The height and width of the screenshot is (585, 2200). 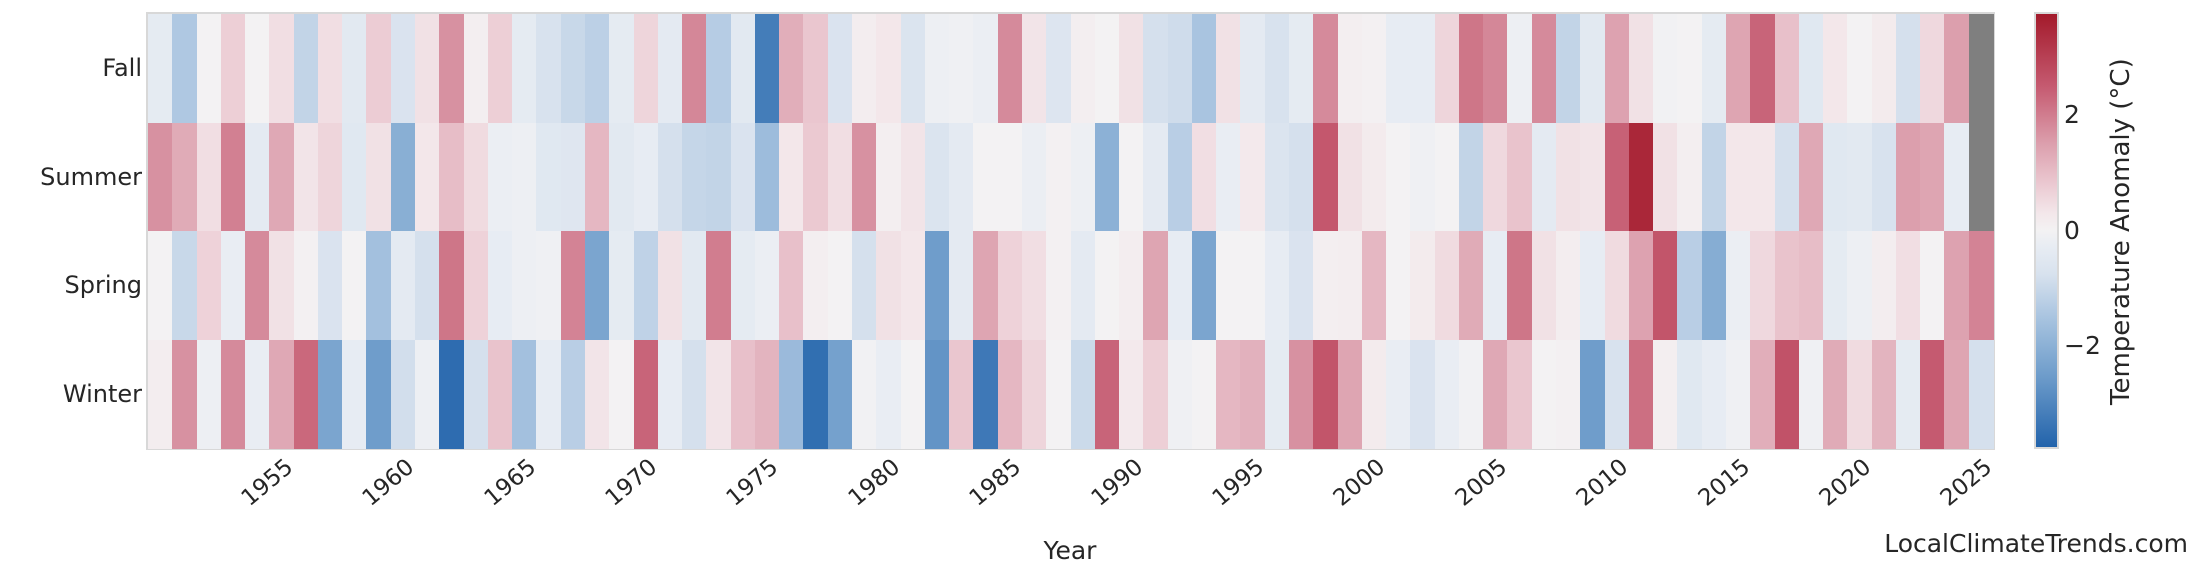 I want to click on colorbar-axis-label: Temperature Anomaly (°C), so click(x=2121, y=232).